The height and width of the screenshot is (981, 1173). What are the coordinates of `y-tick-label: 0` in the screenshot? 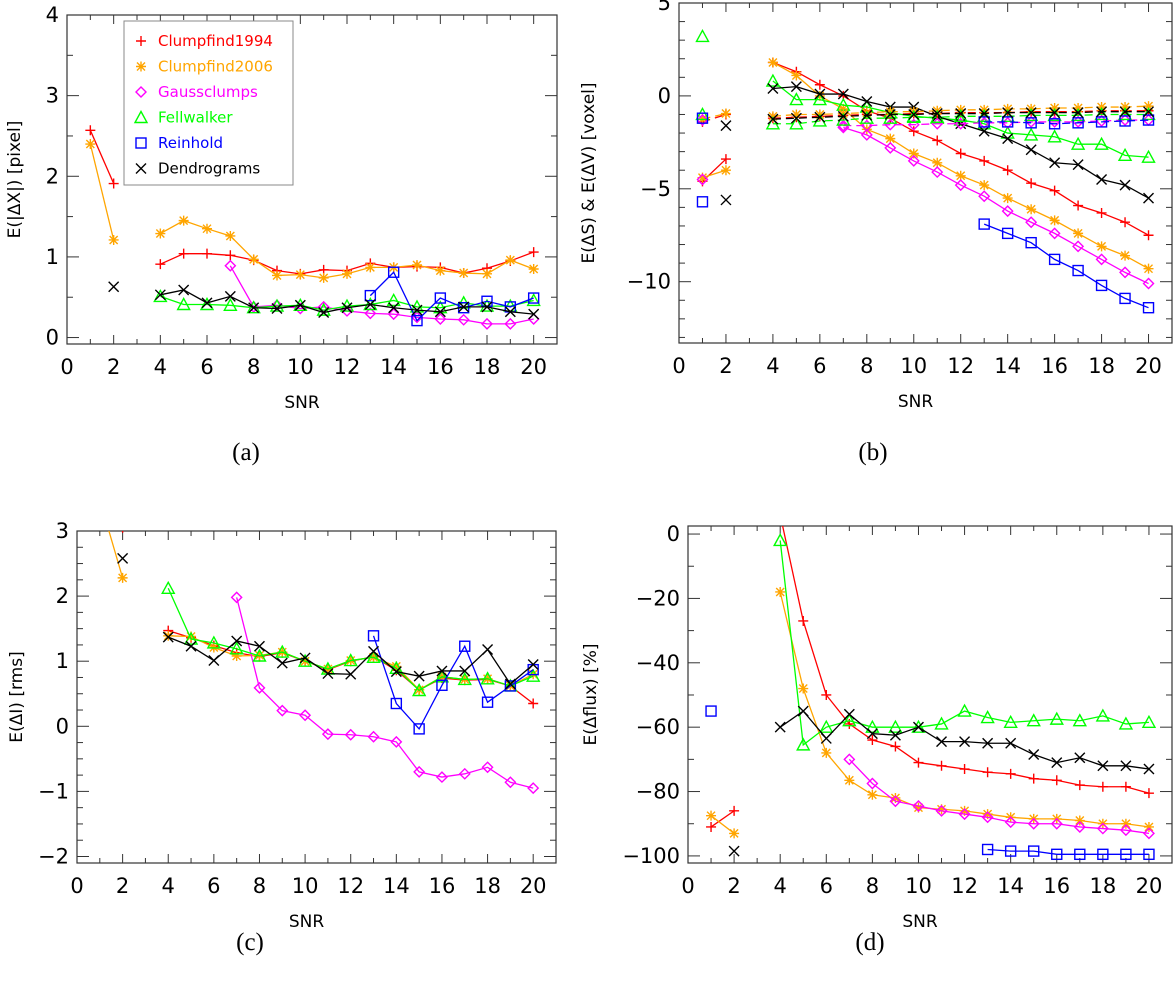 It's located at (673, 534).